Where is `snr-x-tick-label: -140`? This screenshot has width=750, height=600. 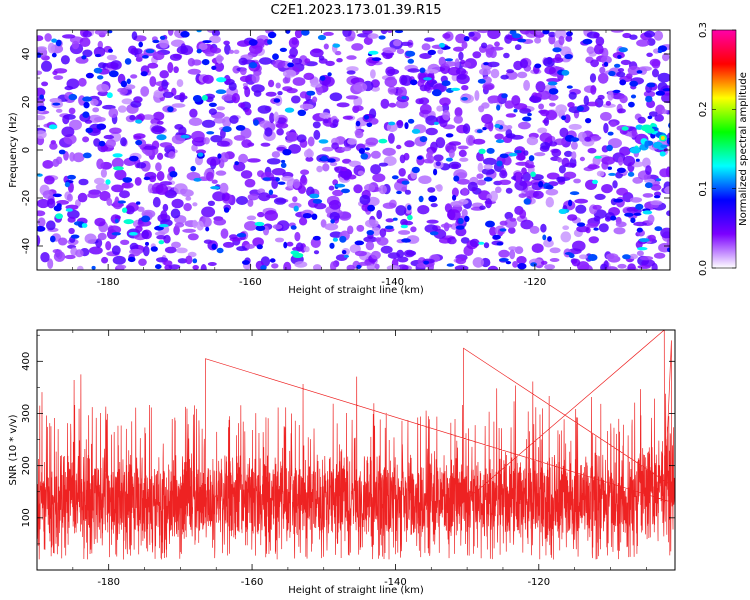 snr-x-tick-label: -140 is located at coordinates (395, 582).